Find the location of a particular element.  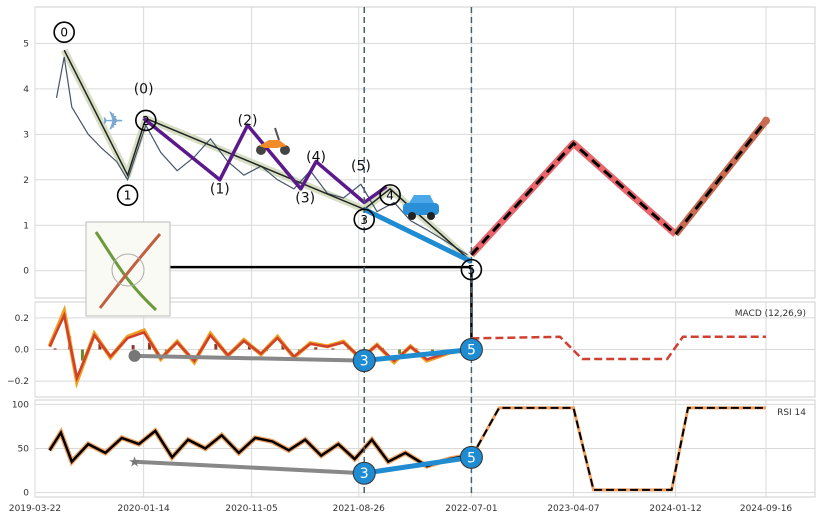

price-y-tick-label: 5 is located at coordinates (26, 44).